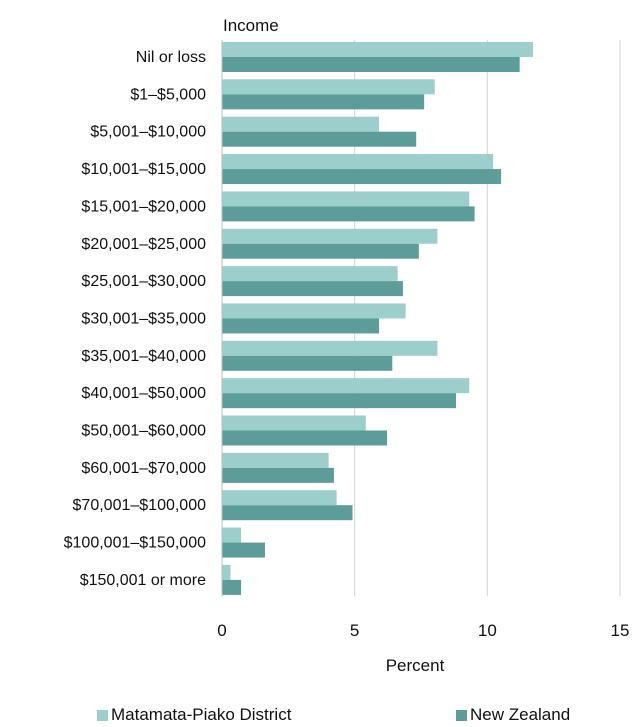 Image resolution: width=635 pixels, height=727 pixels. I want to click on legend: Matamata-Piako District New Zealand, so click(317, 715).